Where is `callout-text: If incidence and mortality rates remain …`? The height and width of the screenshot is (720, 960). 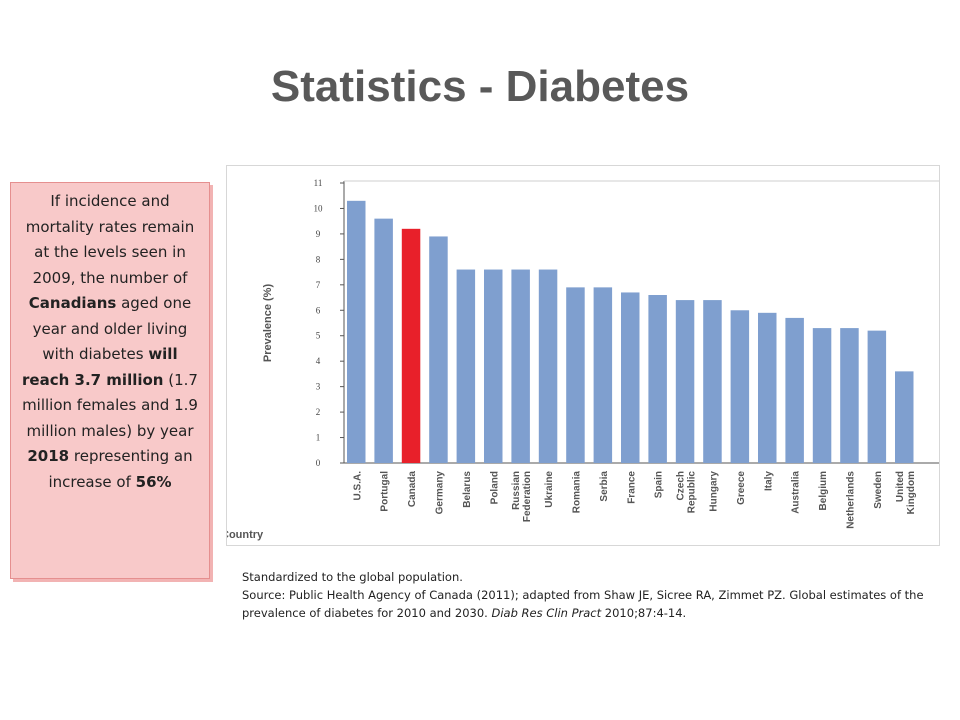
callout-text: If incidence and mortality rates remain … is located at coordinates (110, 239).